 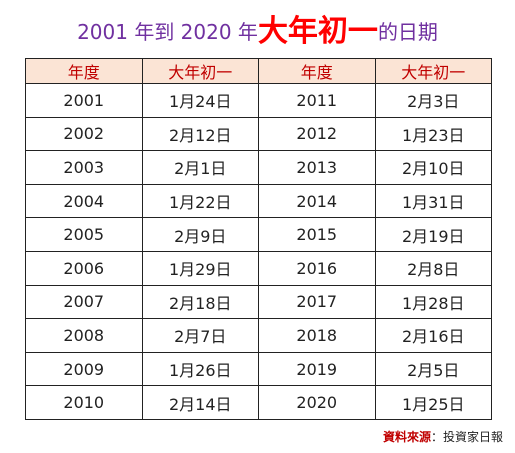 I want to click on year-cell: 2010, so click(x=84, y=402).